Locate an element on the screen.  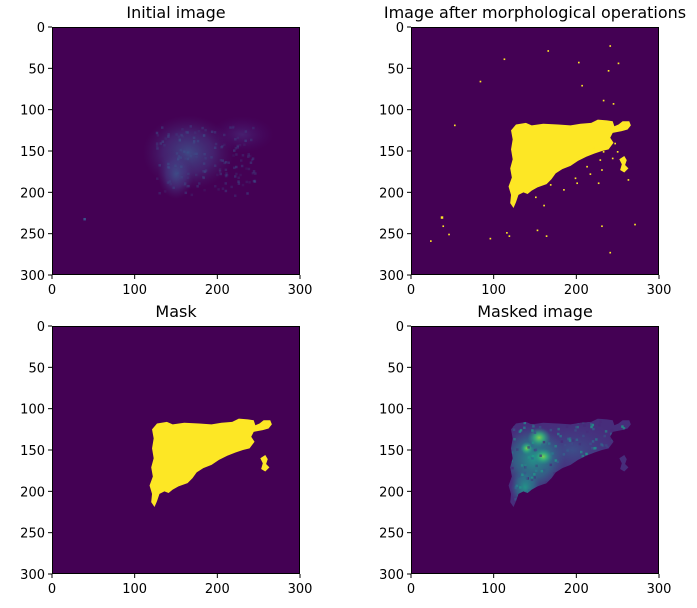
image-content is located at coordinates (178, 168).